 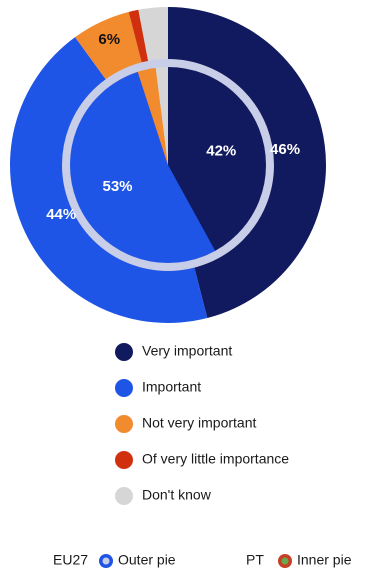 What do you see at coordinates (70, 560) in the screenshot?
I see `footnote-eu27-label: EU27` at bounding box center [70, 560].